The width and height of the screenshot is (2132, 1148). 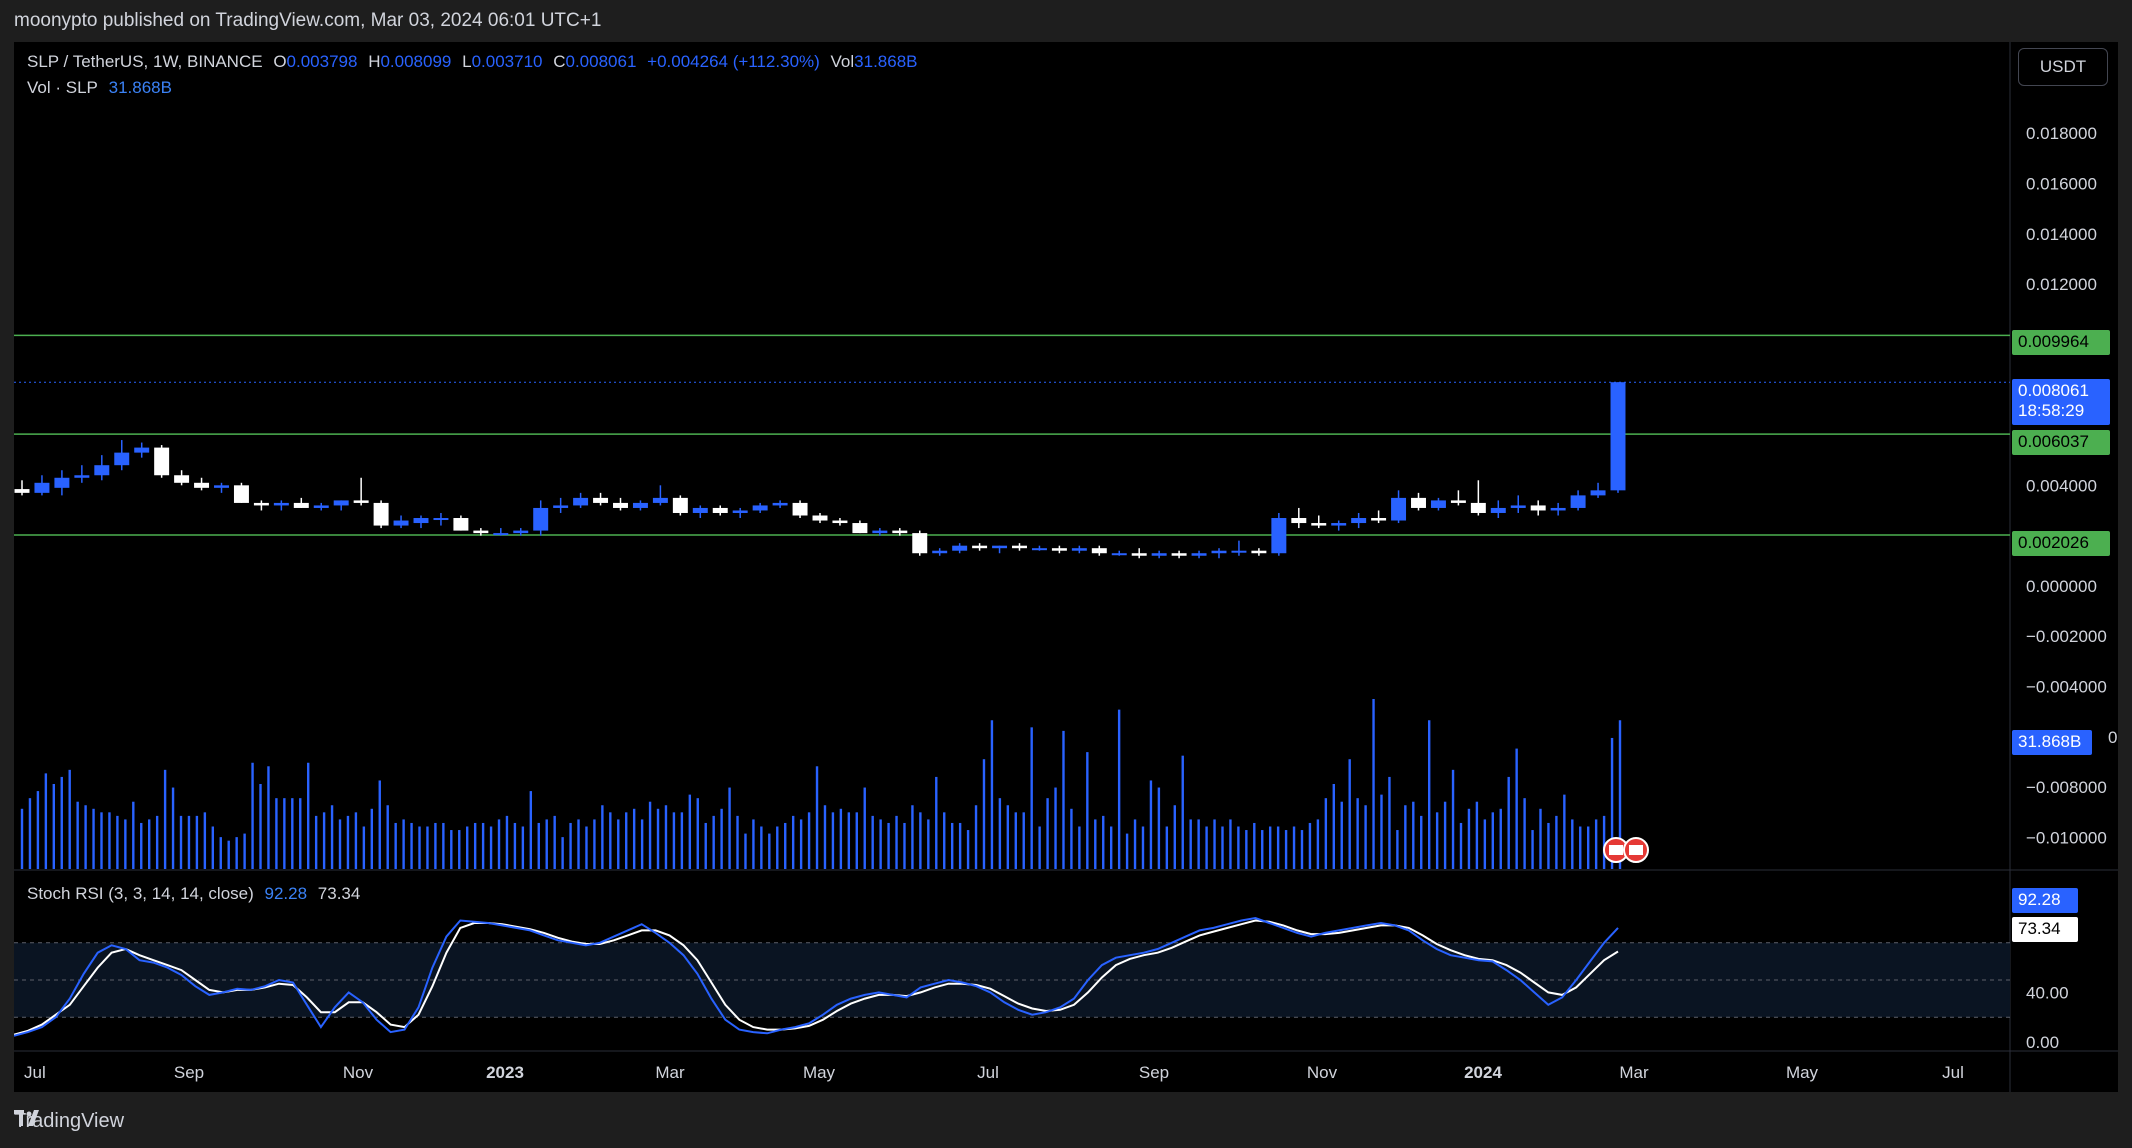 I want to click on volume-legend-value: 31.868B, so click(x=140, y=87).